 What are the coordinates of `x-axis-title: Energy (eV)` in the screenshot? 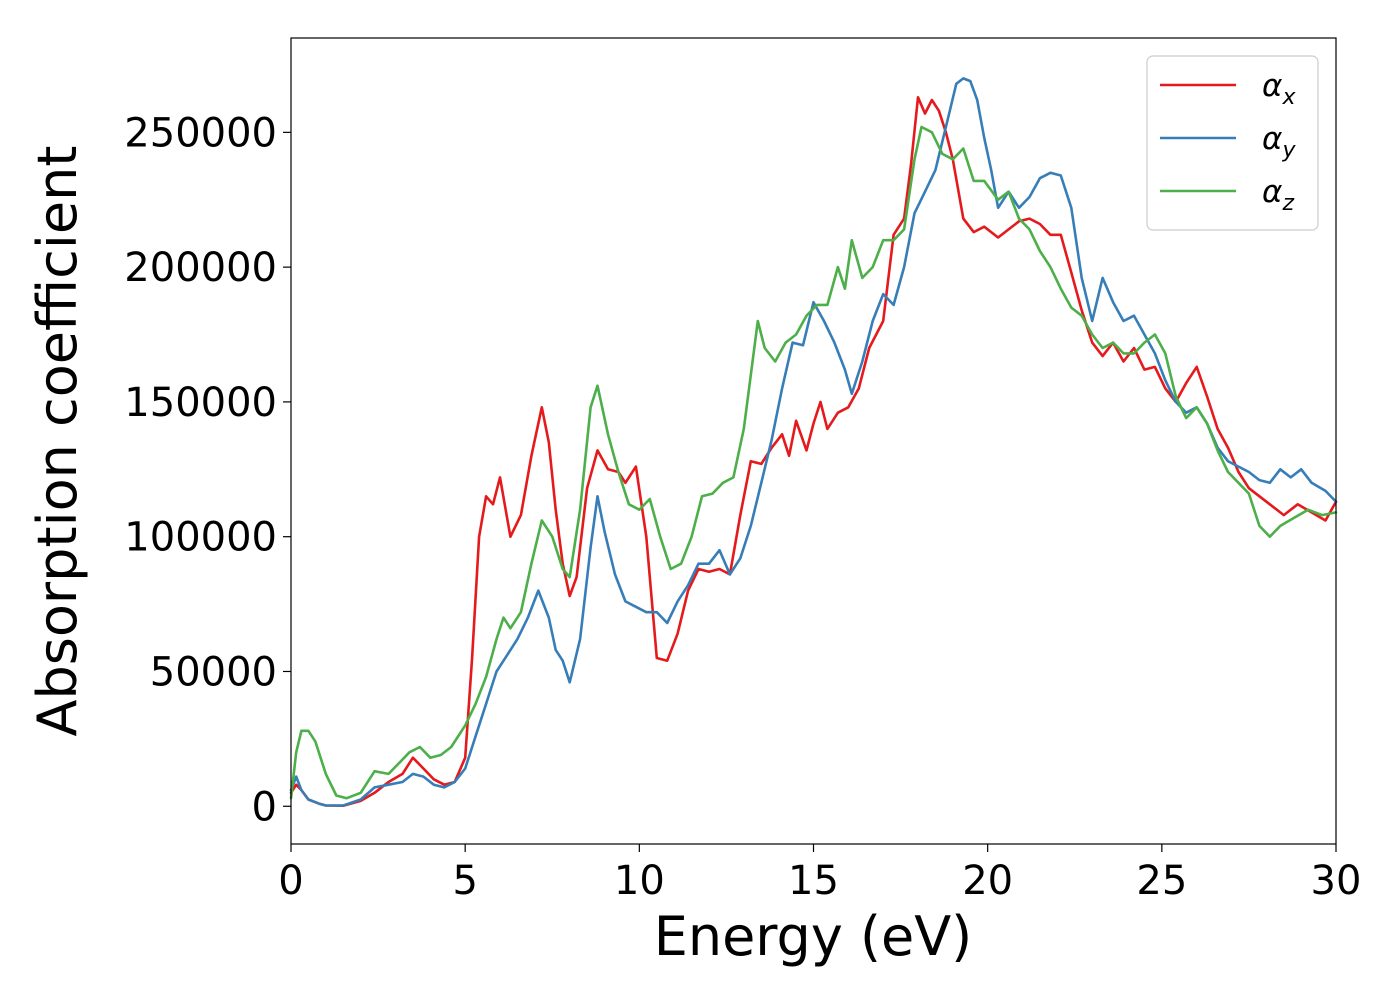 It's located at (813, 936).